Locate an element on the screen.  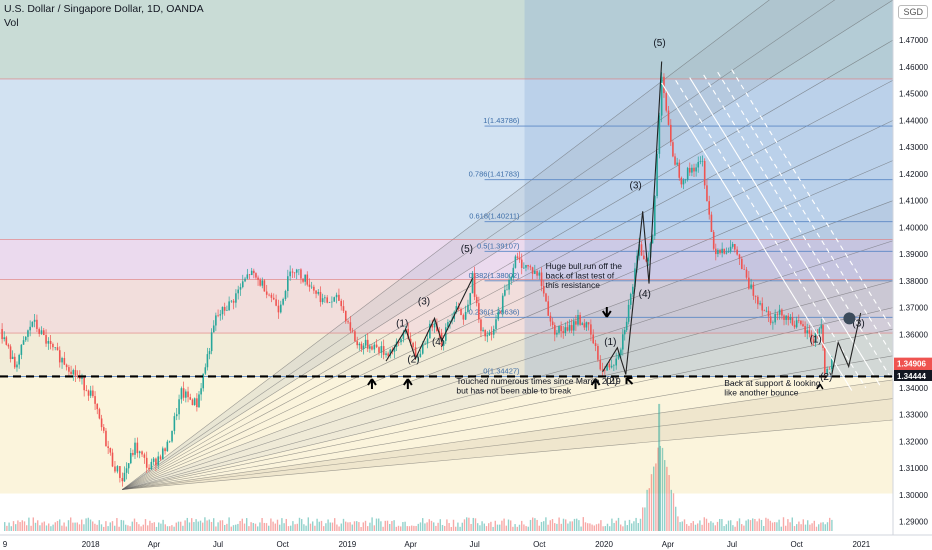
fib-label: 0.5(1.39107) is located at coordinates (498, 245).